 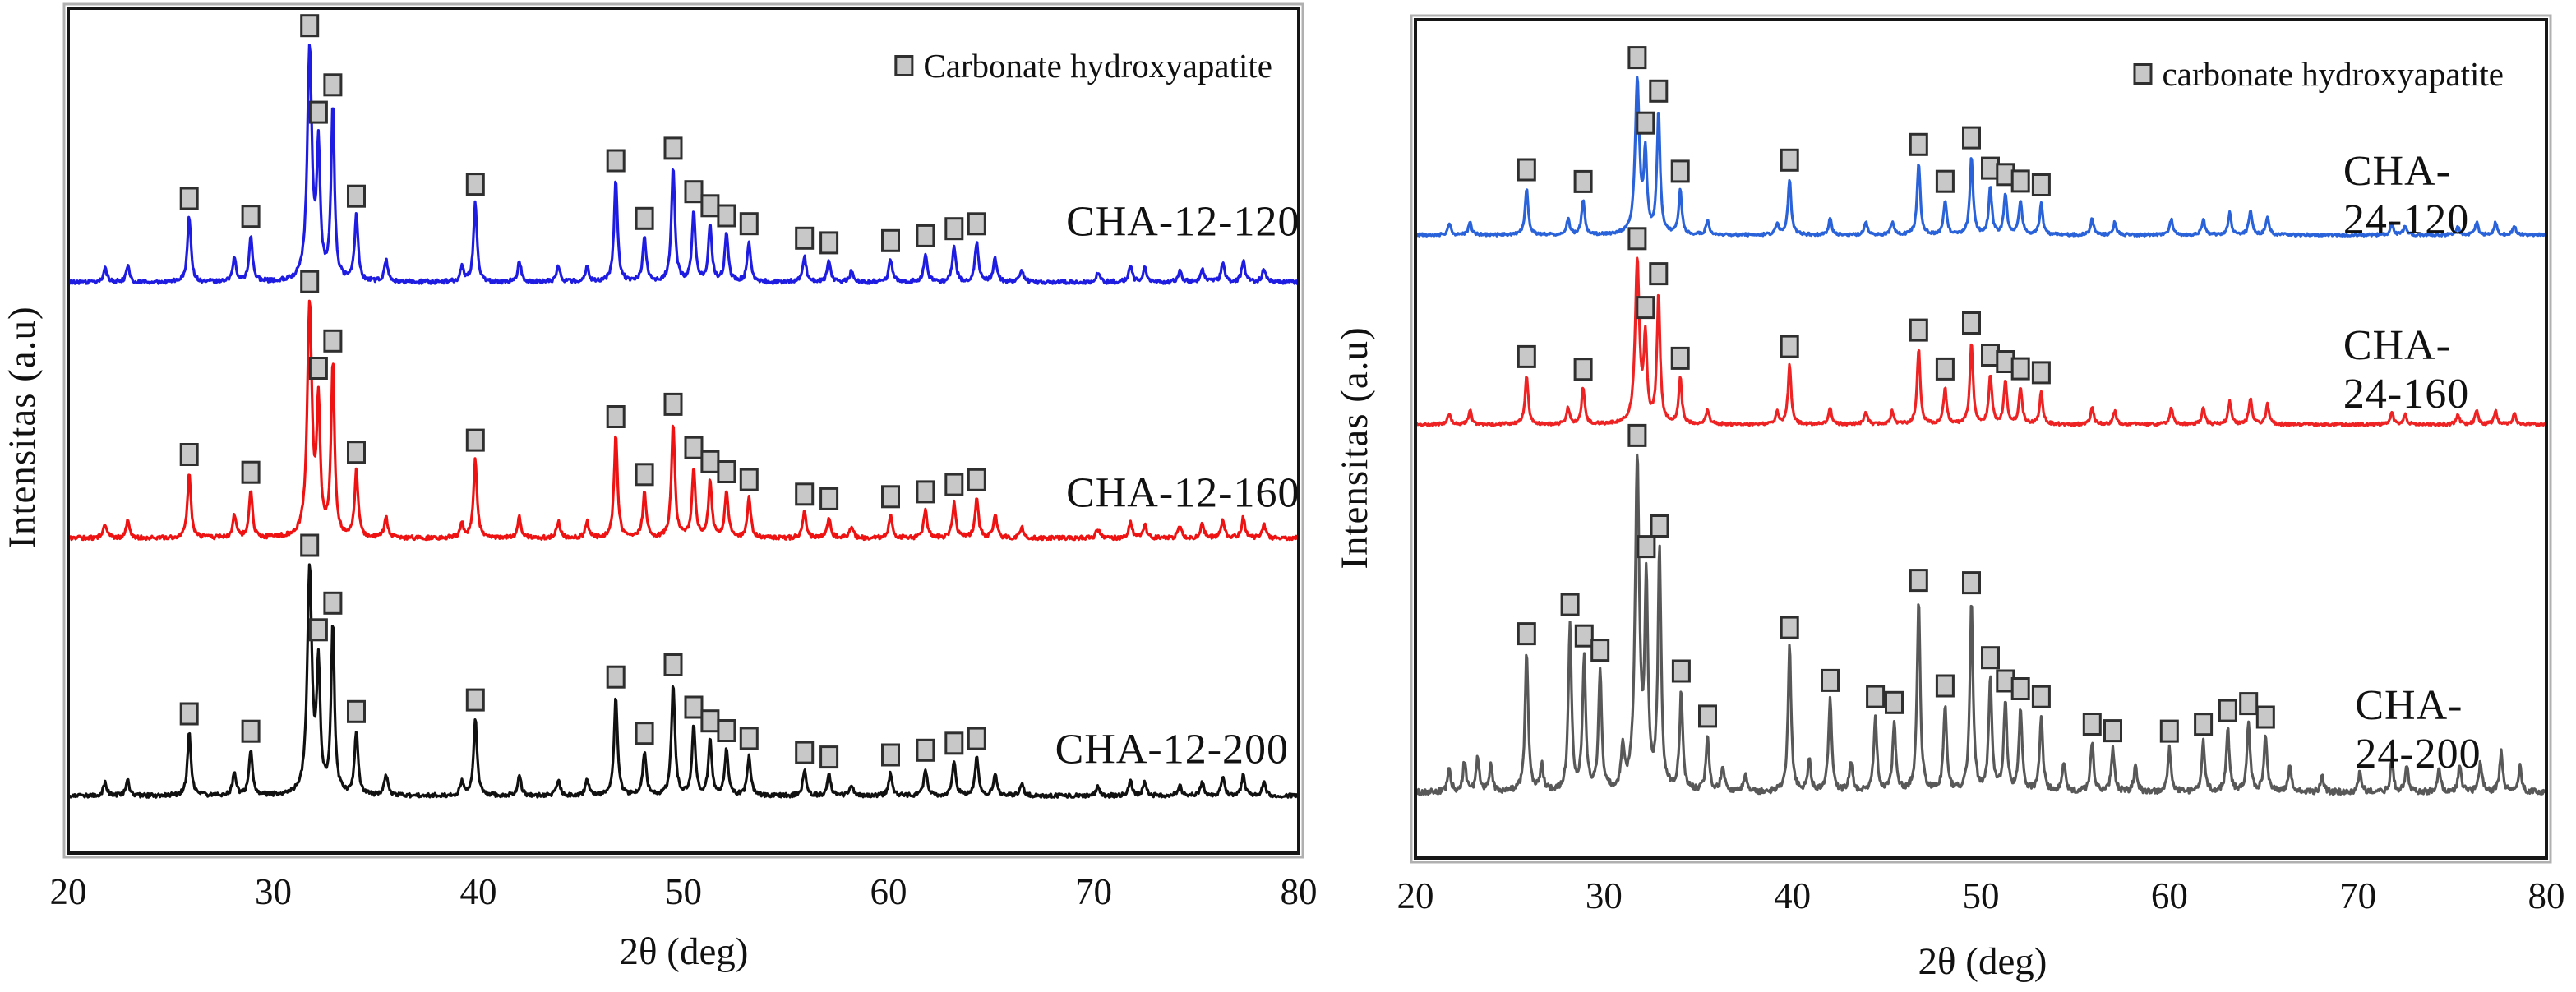 I want to click on right-legend-label: carbonate hydroxyapatite, so click(x=2333, y=74).